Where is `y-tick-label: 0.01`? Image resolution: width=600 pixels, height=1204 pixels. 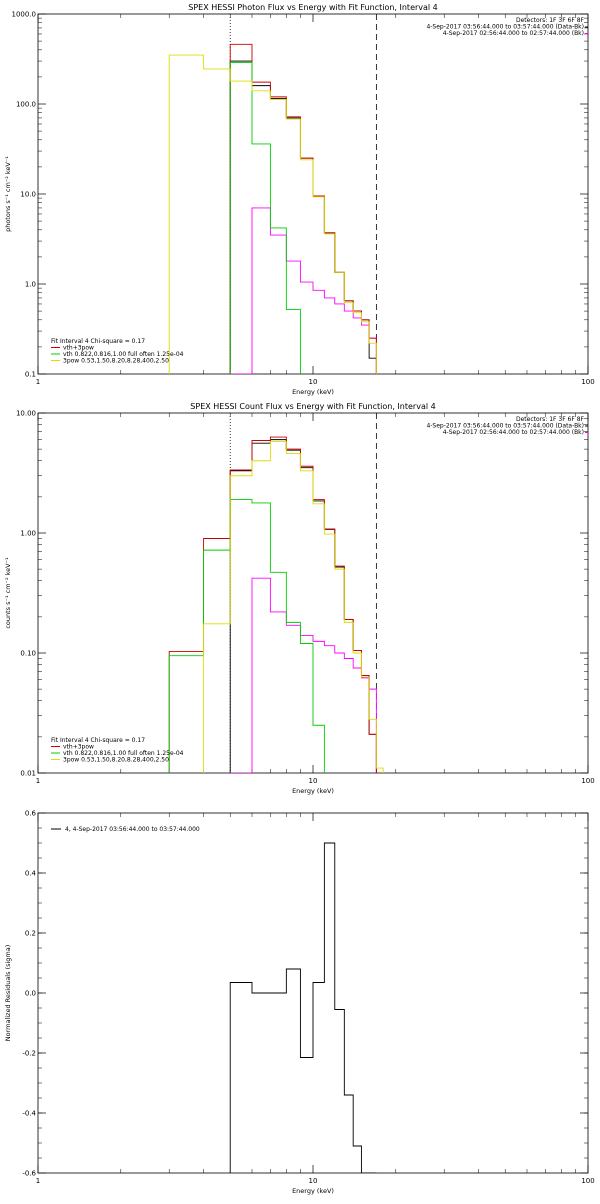 y-tick-label: 0.01 is located at coordinates (28, 774).